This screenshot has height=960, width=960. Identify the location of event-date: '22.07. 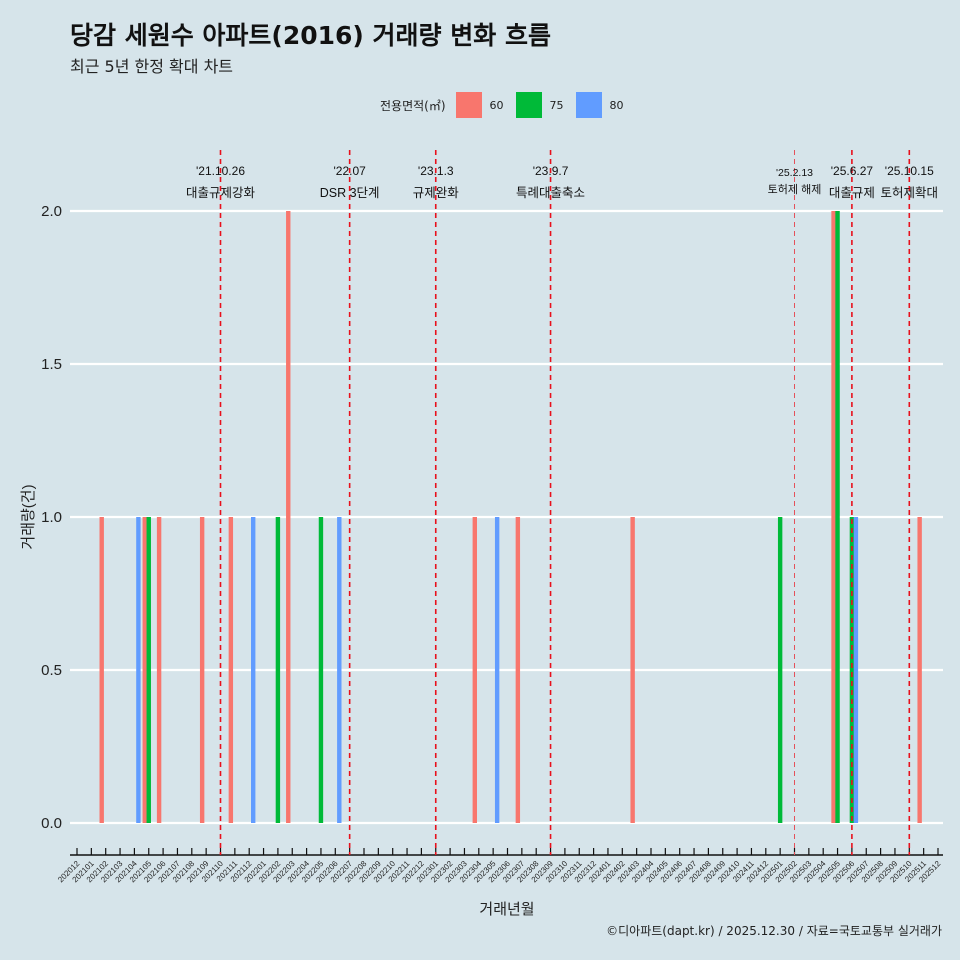
(349, 171).